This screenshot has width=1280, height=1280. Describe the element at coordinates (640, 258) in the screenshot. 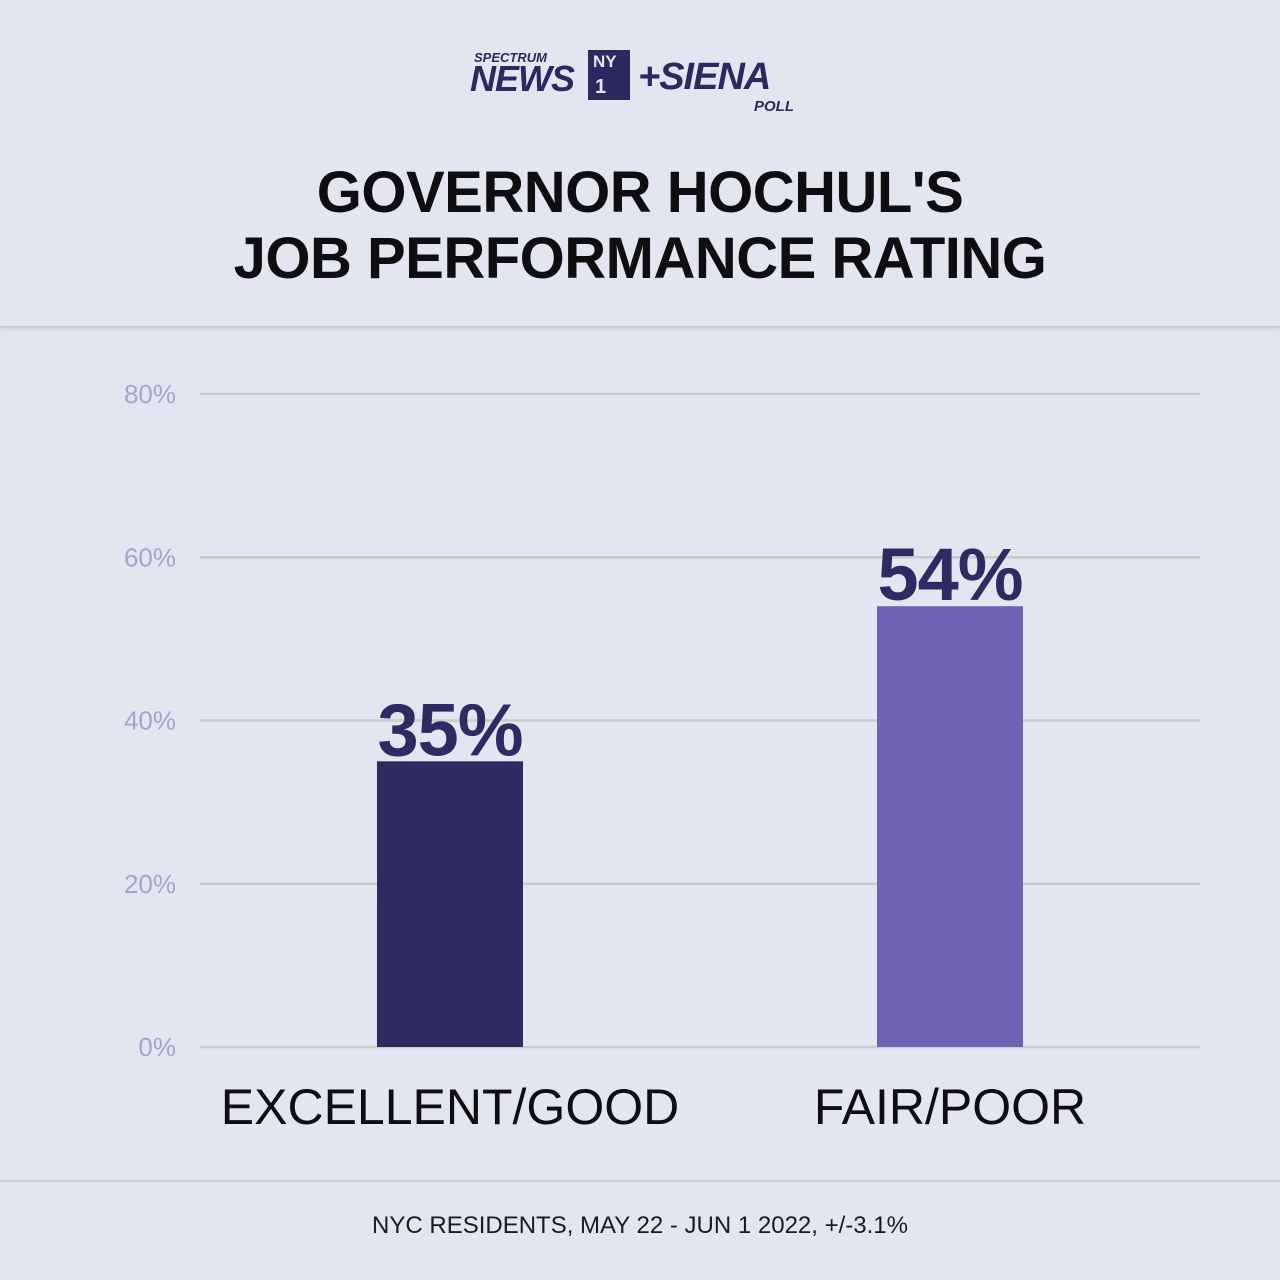

I see `chart-title-line-2: JOB PERFORMANCE RATING` at that location.